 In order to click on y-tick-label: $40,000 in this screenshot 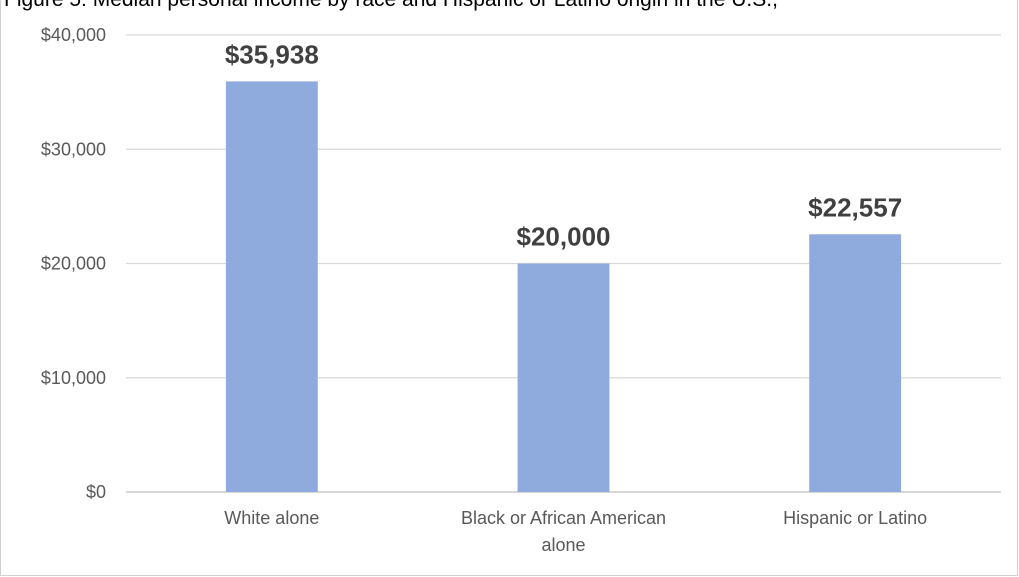, I will do `click(73, 35)`.